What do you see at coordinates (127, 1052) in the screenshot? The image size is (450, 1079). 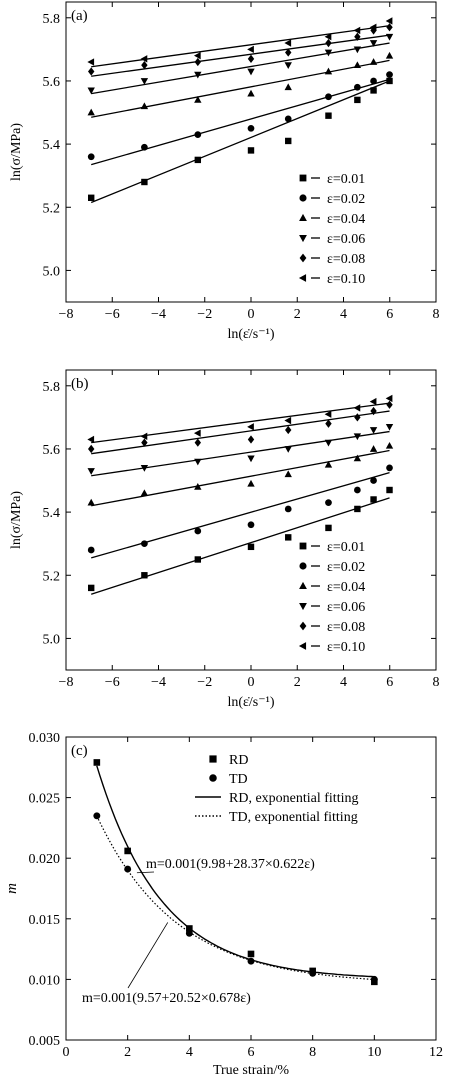 I see `x-tick-label: 2` at bounding box center [127, 1052].